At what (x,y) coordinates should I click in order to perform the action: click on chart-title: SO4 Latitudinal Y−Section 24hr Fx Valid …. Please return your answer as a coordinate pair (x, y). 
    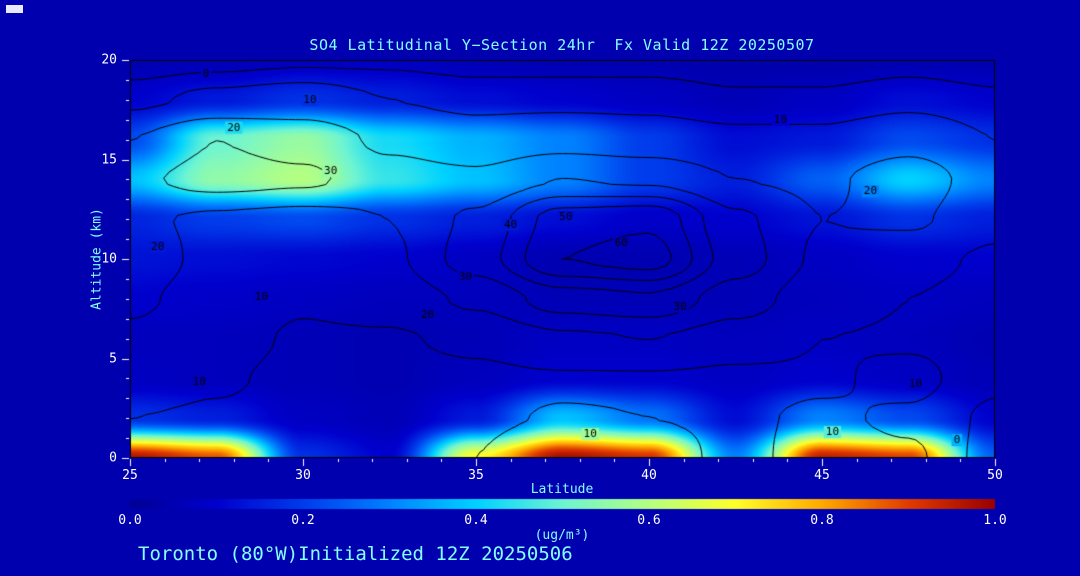
    Looking at the image, I should click on (562, 45).